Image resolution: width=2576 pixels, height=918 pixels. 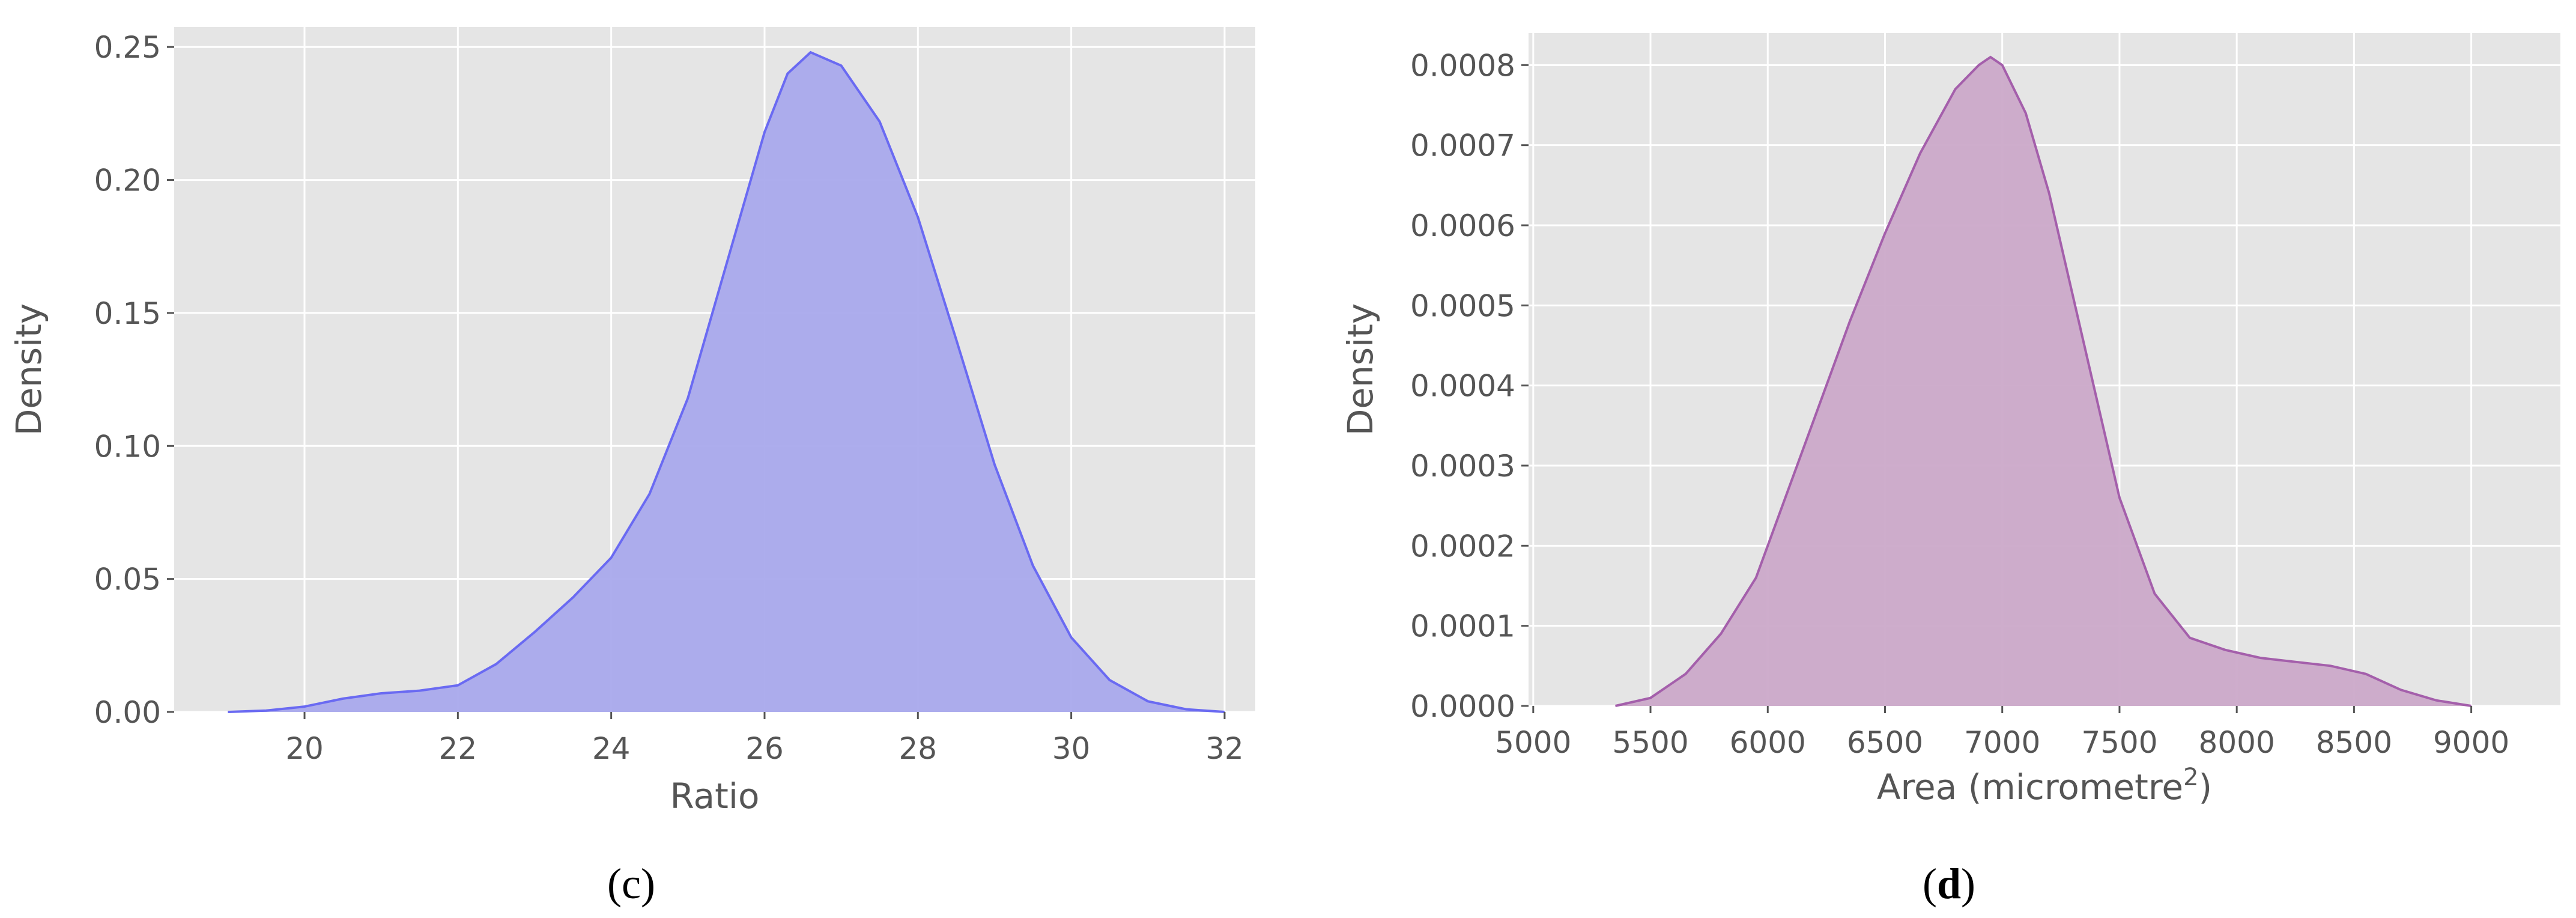 I want to click on y-tick-label: 0.20, so click(x=127, y=180).